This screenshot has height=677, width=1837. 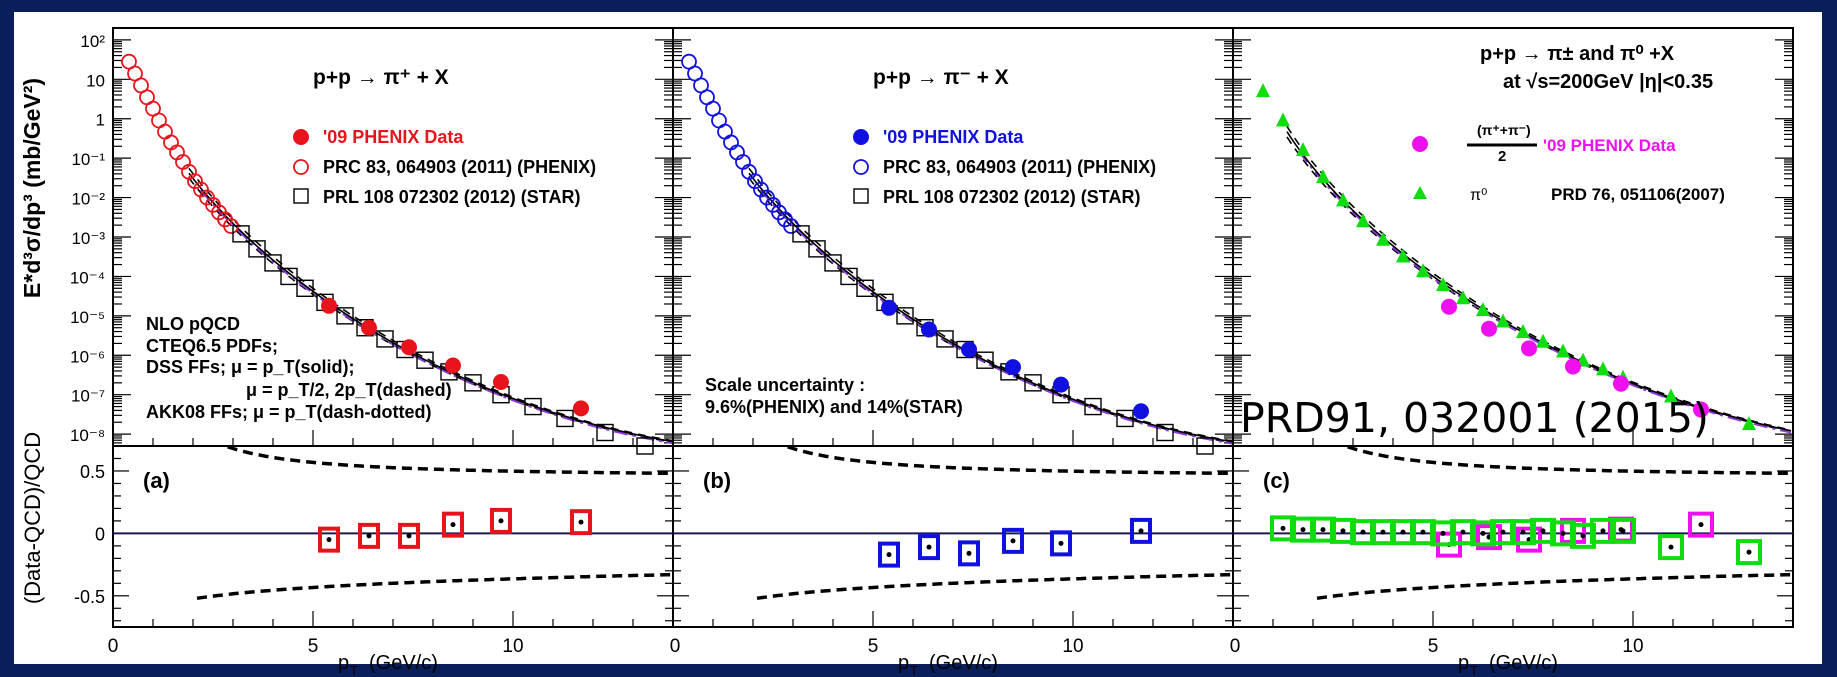 I want to click on panel-title: p+p → π⁺ + X, so click(x=381, y=77).